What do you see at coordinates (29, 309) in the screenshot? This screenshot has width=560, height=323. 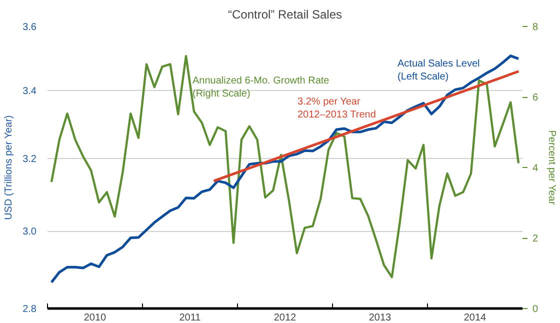 I see `y-tick-label: 2.8` at bounding box center [29, 309].